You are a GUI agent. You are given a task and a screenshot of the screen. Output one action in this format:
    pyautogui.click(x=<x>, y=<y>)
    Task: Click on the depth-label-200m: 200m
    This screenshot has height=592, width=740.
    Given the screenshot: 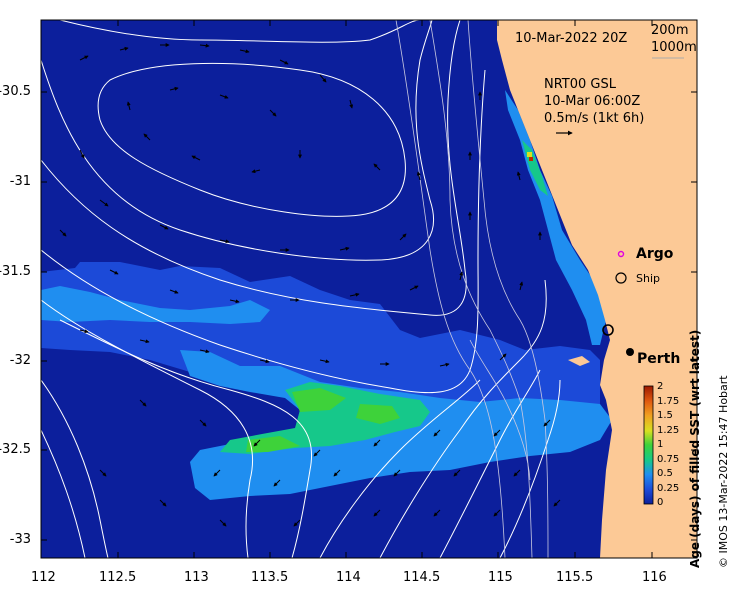 What is the action you would take?
    pyautogui.click(x=670, y=30)
    